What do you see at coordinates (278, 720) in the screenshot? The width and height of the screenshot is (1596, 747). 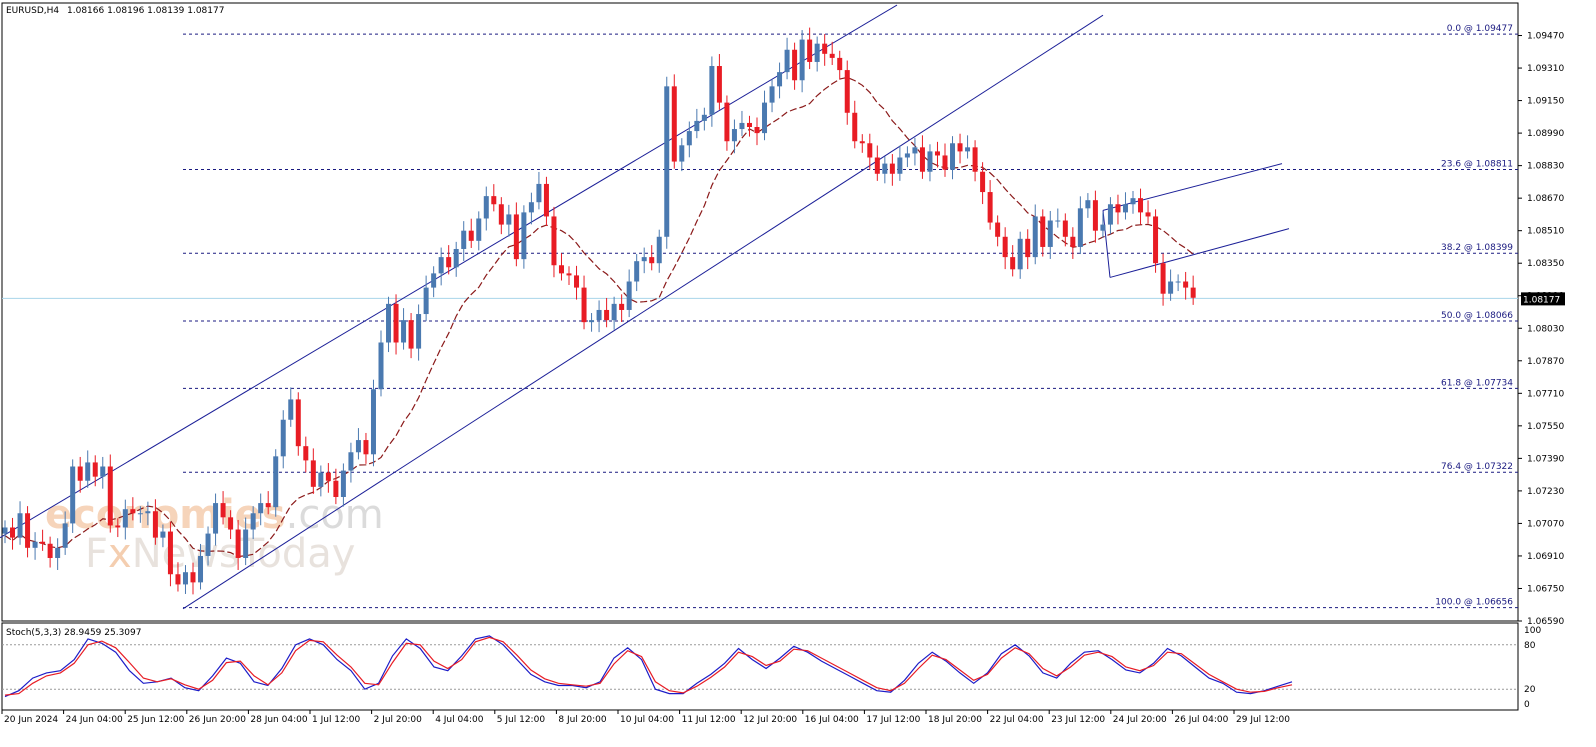 I see `time-tick-label: 28 Jun 04:00` at bounding box center [278, 720].